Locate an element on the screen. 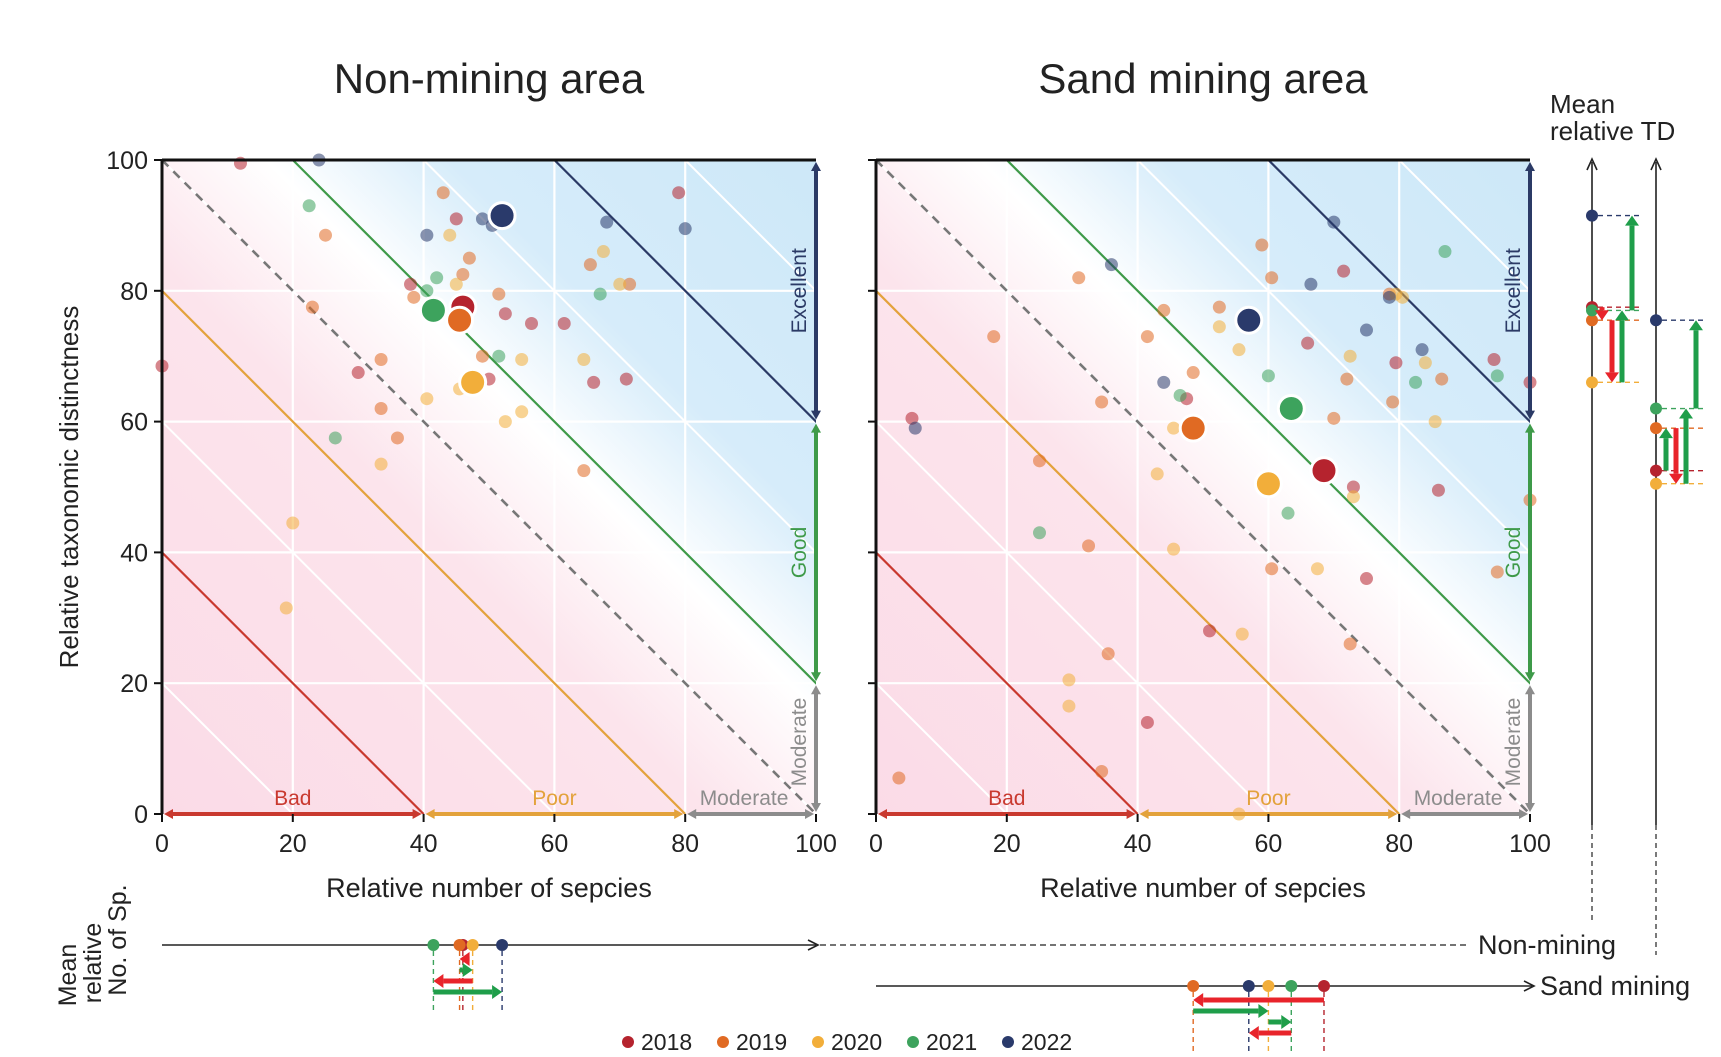  bad-range-label: Bad is located at coordinates (292, 798).